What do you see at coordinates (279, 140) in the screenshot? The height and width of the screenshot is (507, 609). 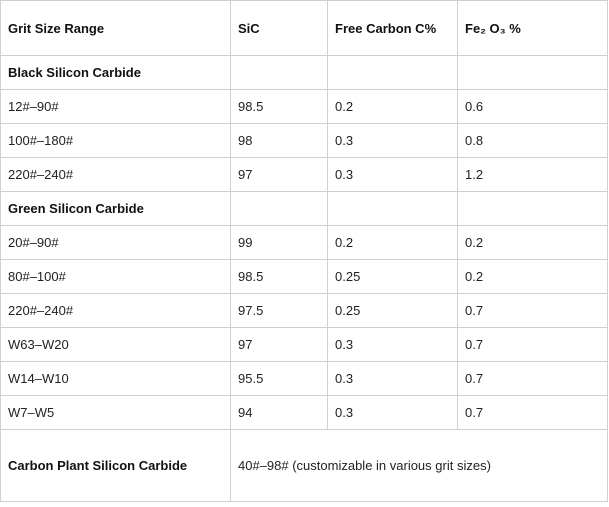 I see `value-cell: 98` at bounding box center [279, 140].